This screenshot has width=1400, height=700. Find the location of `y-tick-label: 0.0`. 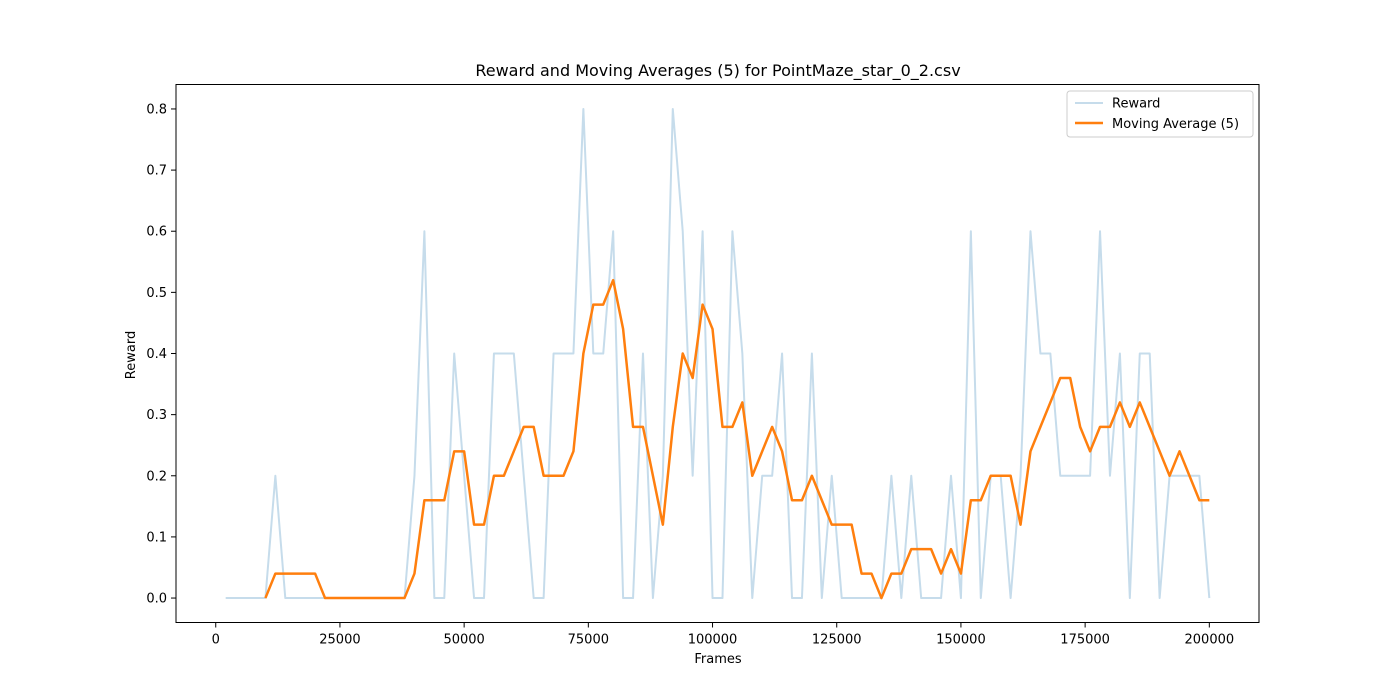

y-tick-label: 0.0 is located at coordinates (156, 599).